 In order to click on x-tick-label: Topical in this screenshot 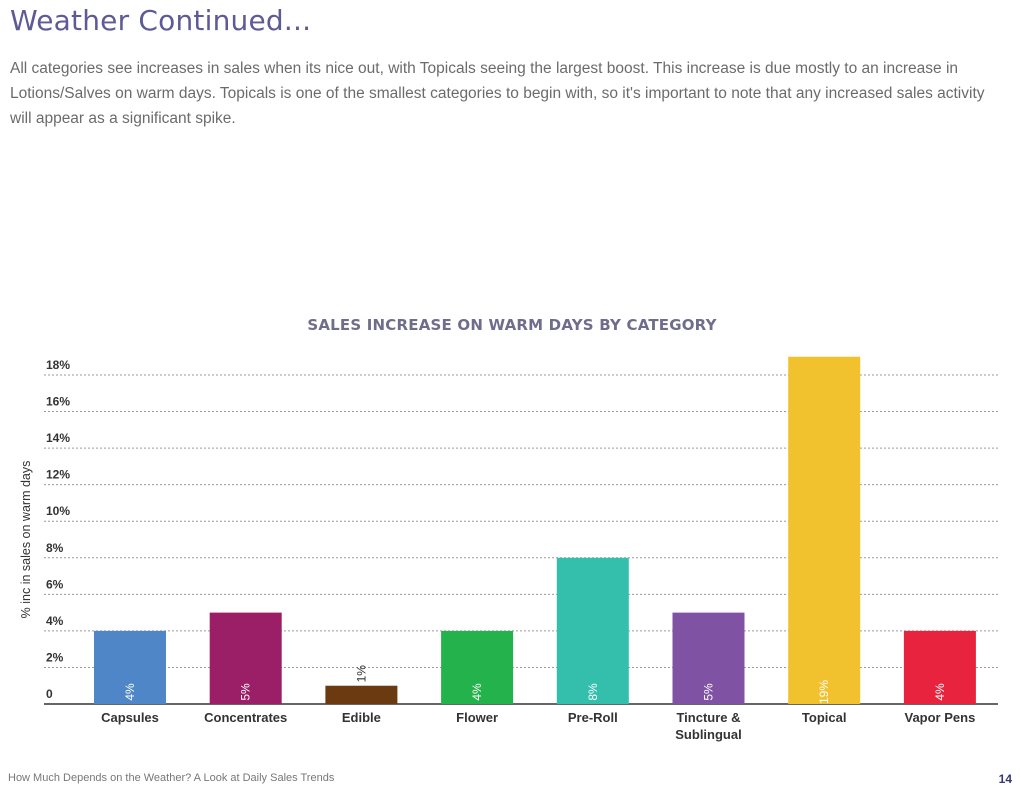, I will do `click(824, 717)`.